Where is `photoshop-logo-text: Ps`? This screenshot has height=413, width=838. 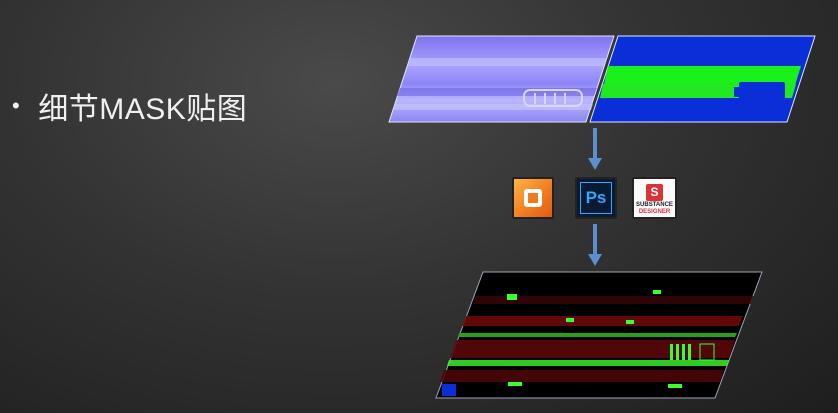
photoshop-logo-text: Ps is located at coordinates (596, 198).